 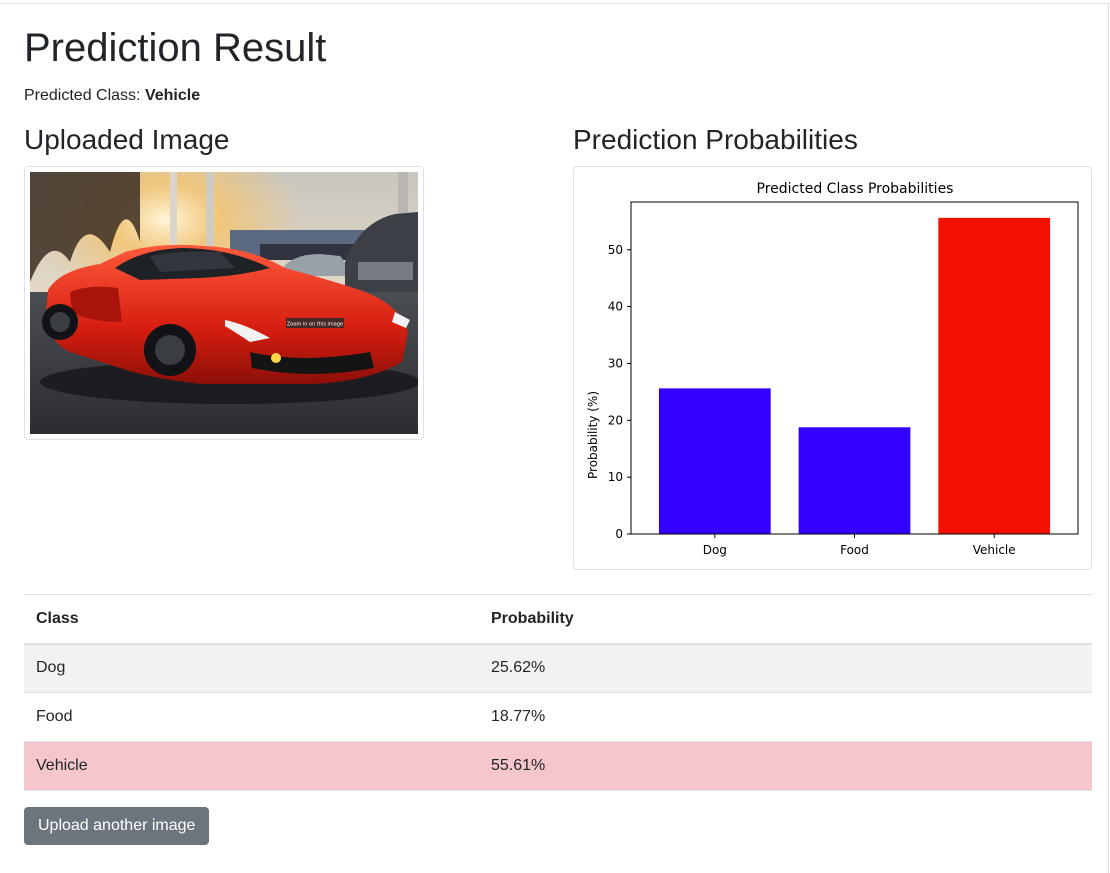 What do you see at coordinates (715, 139) in the screenshot?
I see `probabilities-heading: Prediction Probabilities` at bounding box center [715, 139].